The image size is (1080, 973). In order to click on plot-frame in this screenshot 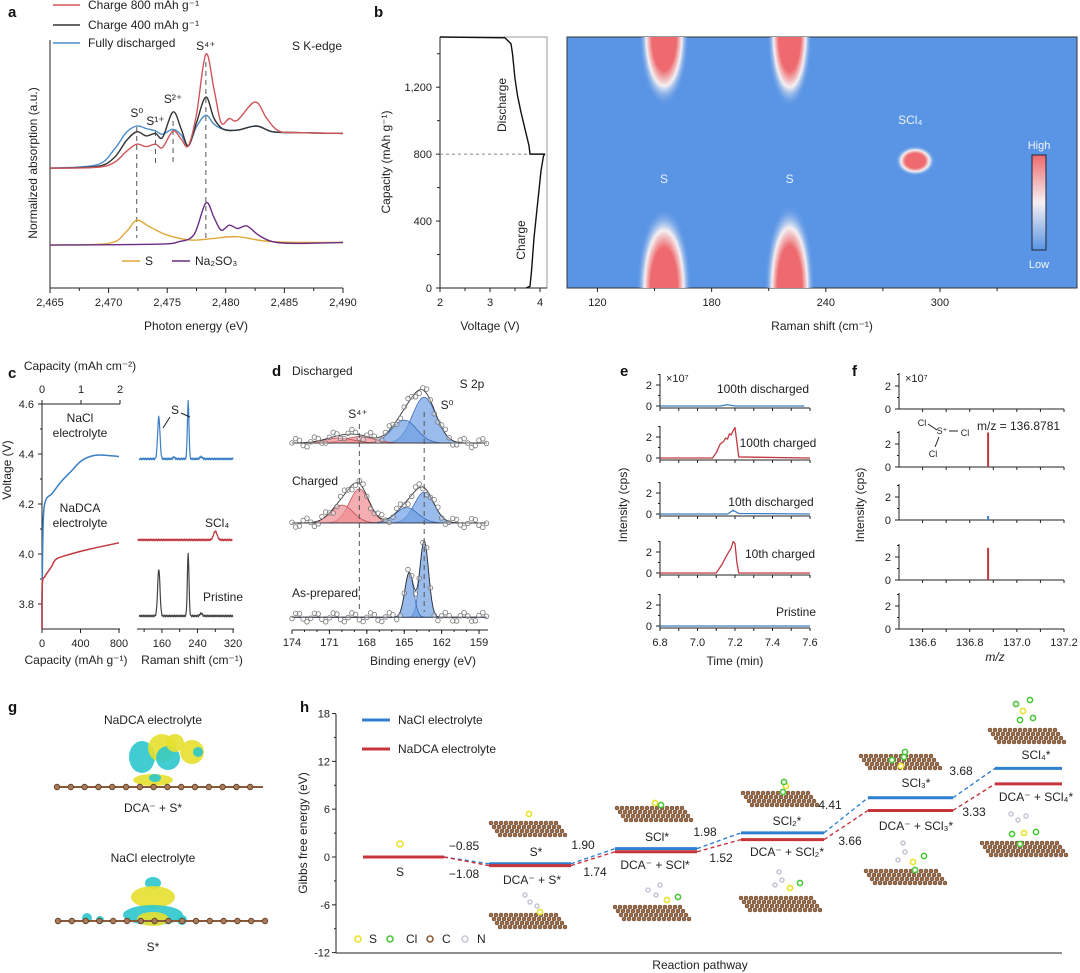, I will do `click(493, 162)`.